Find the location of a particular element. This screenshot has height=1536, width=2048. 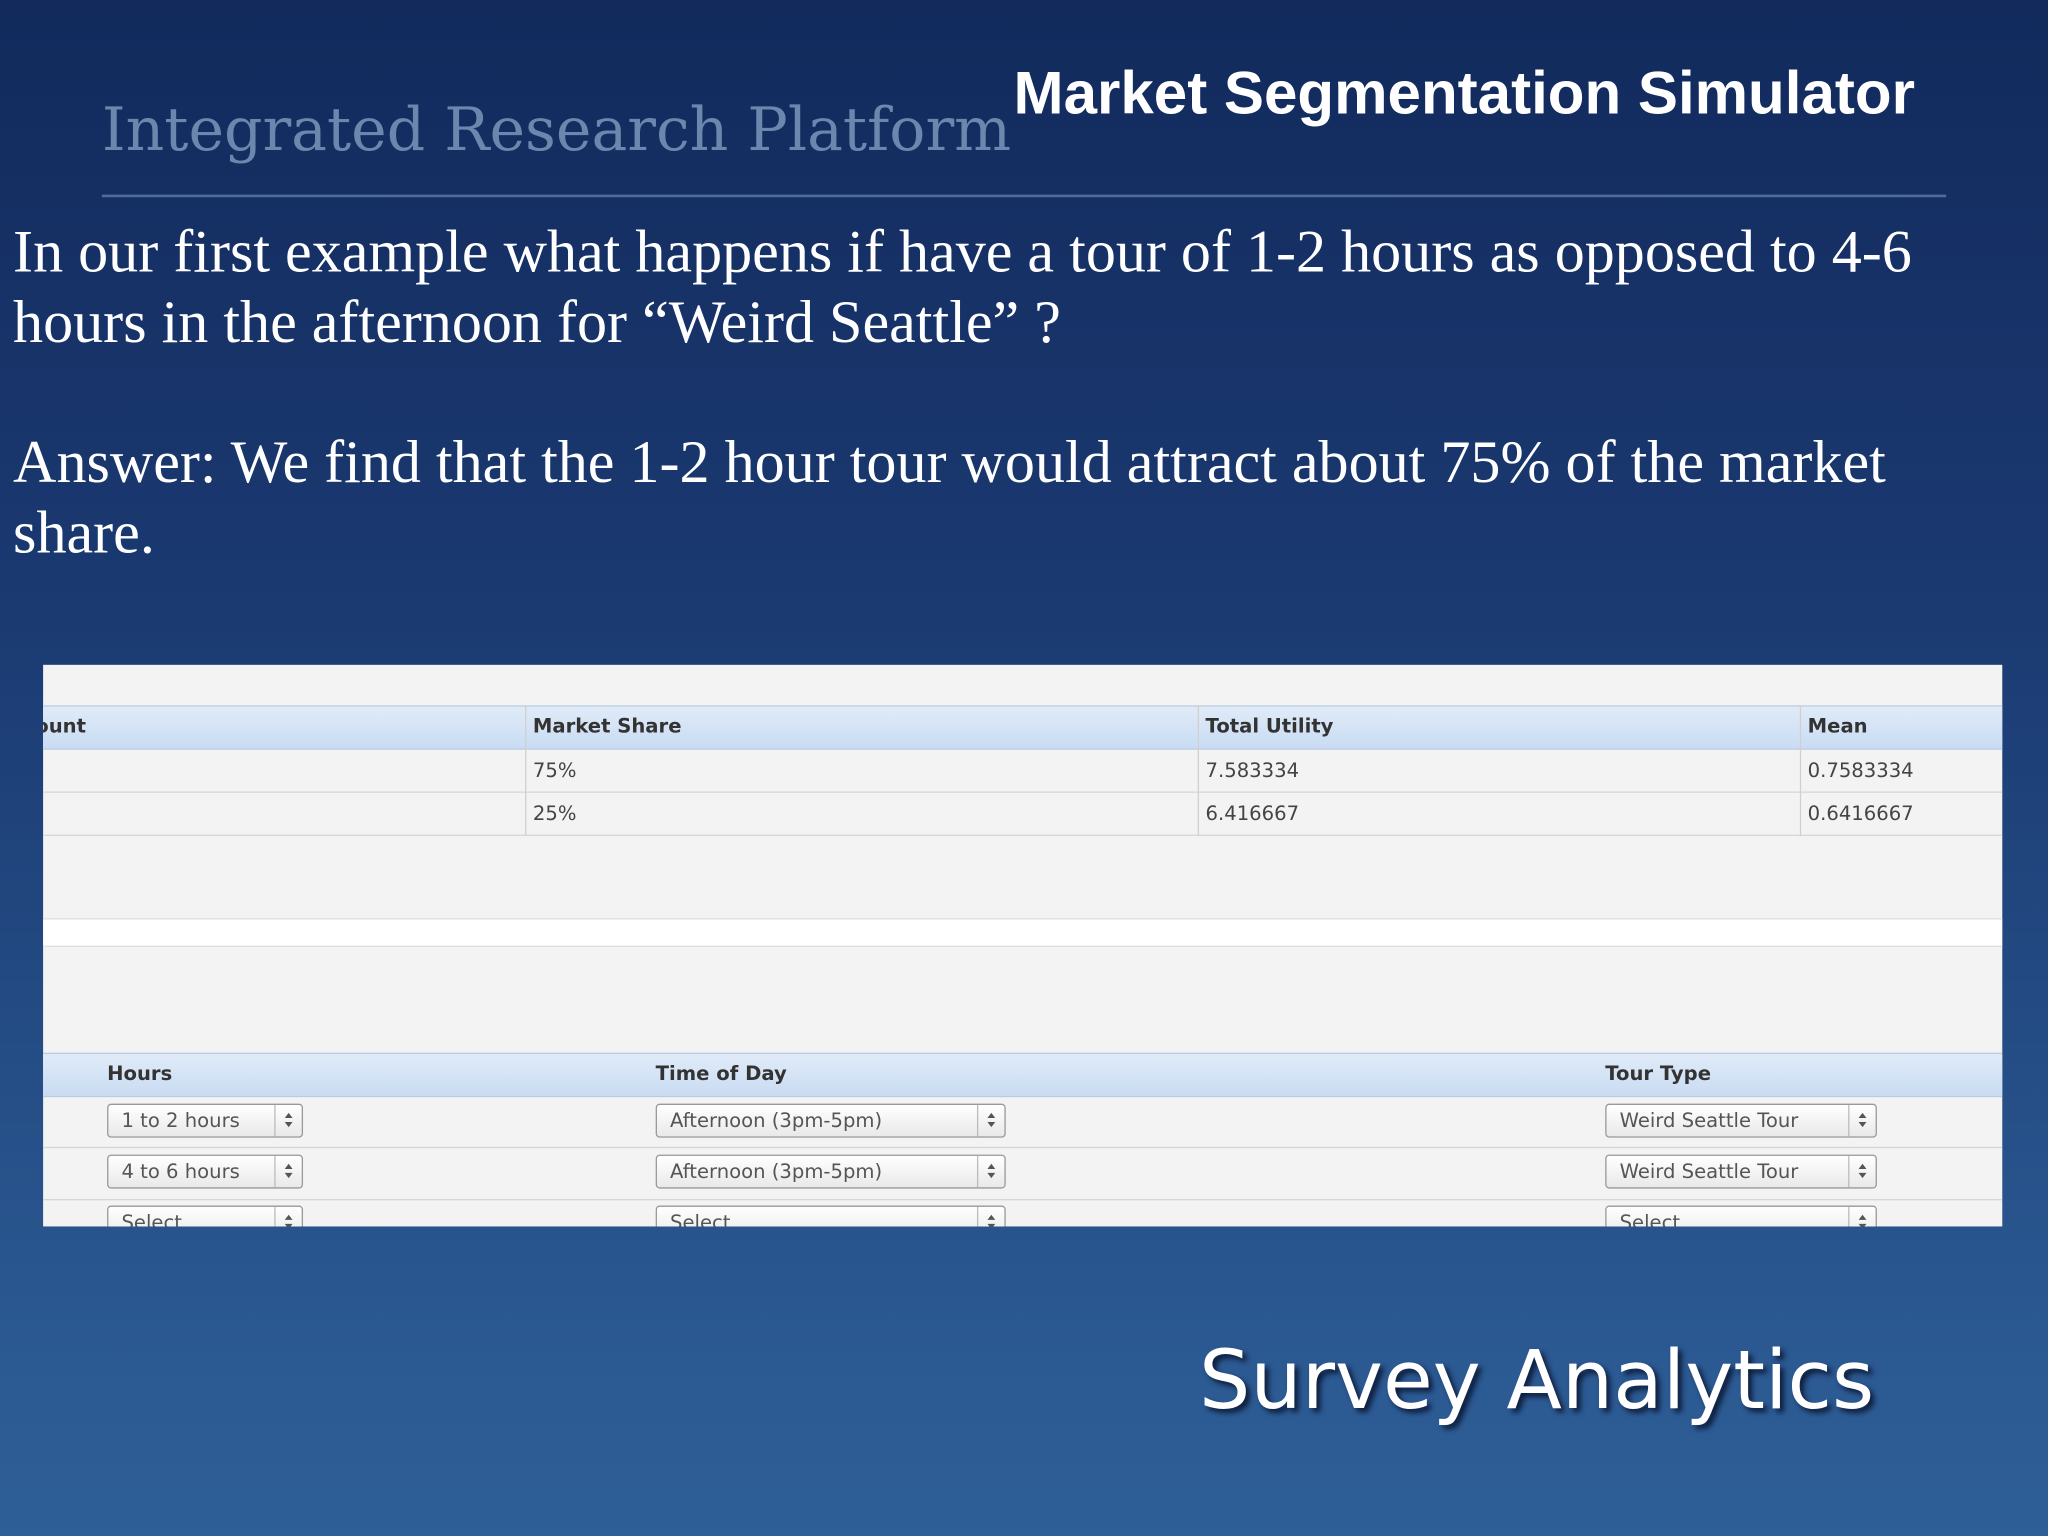

cell: 25% is located at coordinates (554, 813).